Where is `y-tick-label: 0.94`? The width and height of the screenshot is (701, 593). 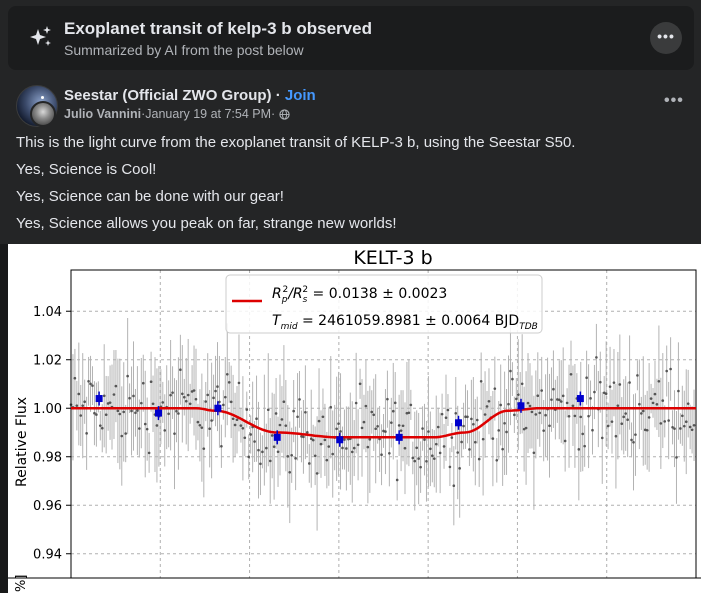 y-tick-label: 0.94 is located at coordinates (47, 555).